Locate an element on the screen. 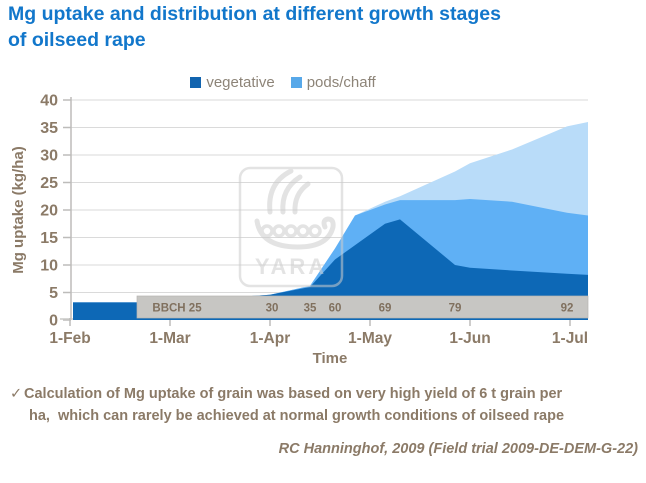  y-tick-label: 25 is located at coordinates (49, 183).